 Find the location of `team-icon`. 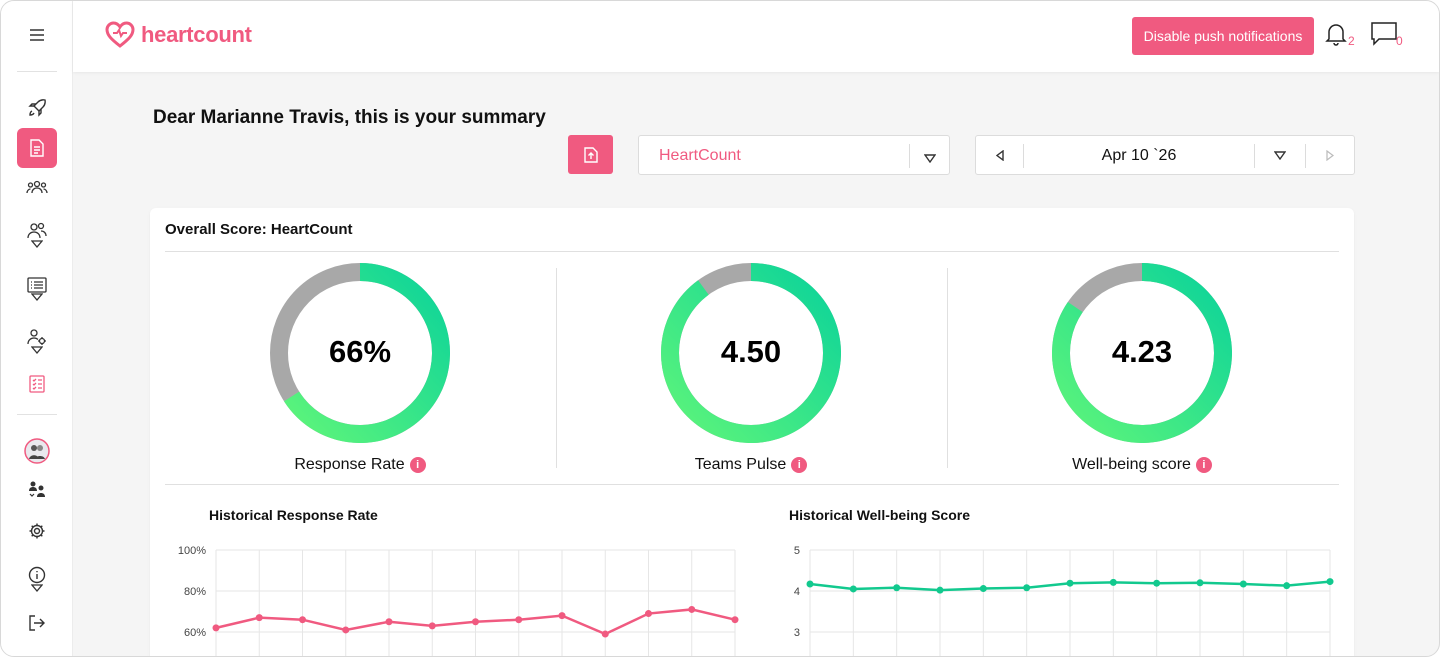

team-icon is located at coordinates (37, 187).